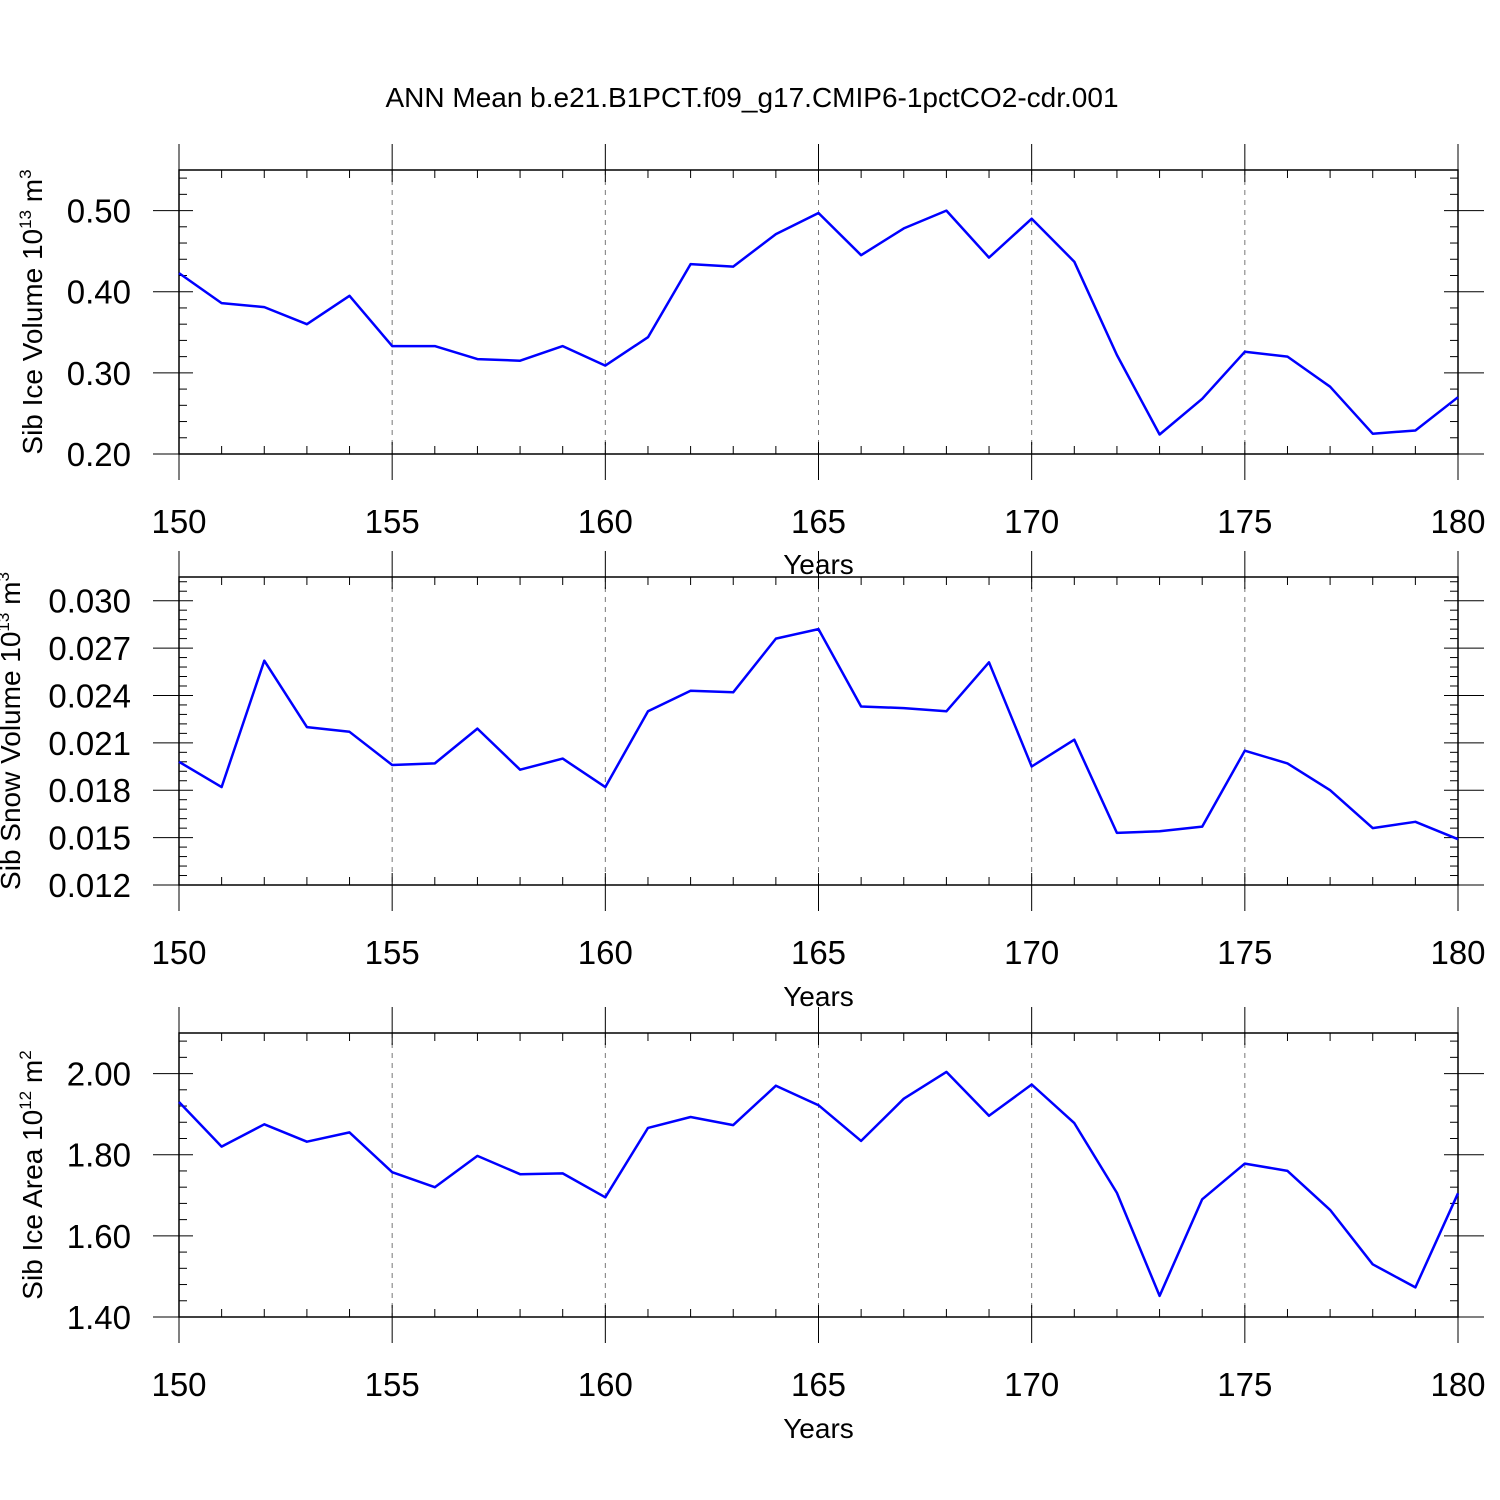  What do you see at coordinates (818, 322) in the screenshot?
I see `ice-volume-series-line` at bounding box center [818, 322].